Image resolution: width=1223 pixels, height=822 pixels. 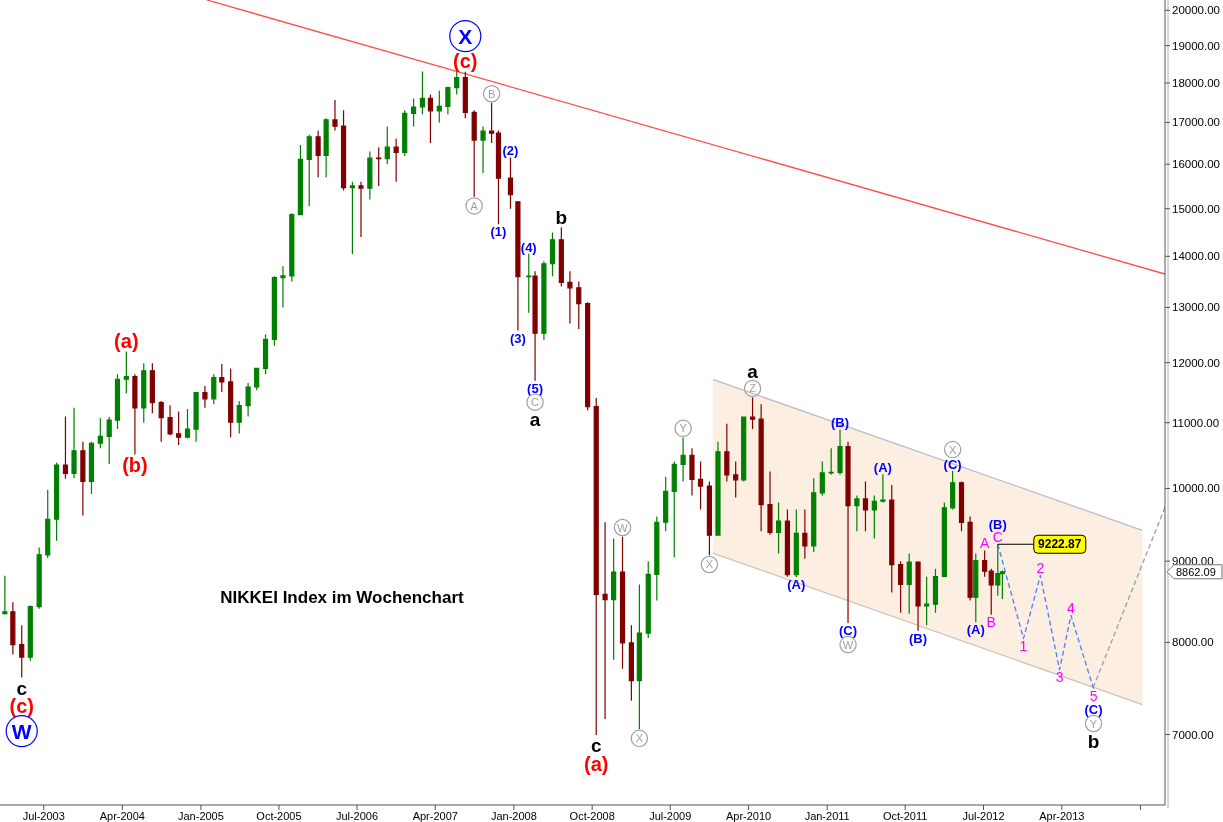 I want to click on y-tick-label: 13000.00, so click(x=1196, y=307).